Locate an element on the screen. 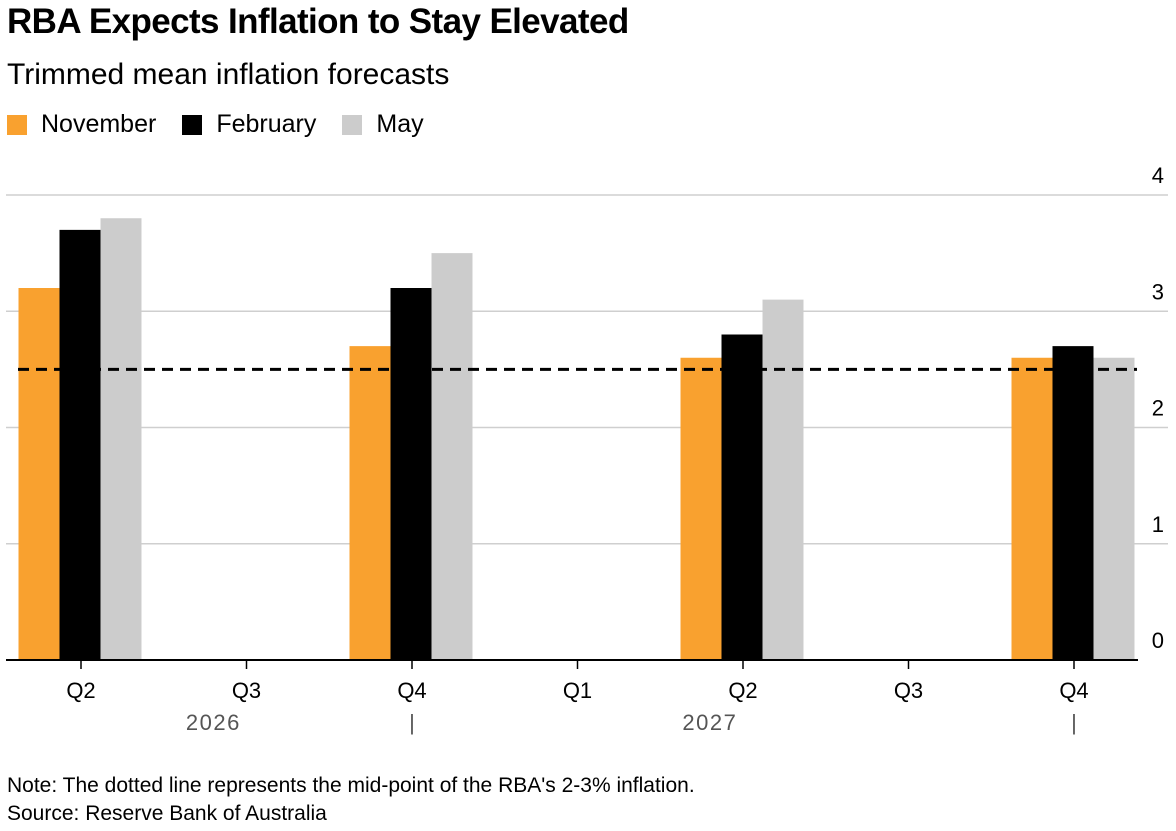  legend-swatch-may is located at coordinates (352, 124).